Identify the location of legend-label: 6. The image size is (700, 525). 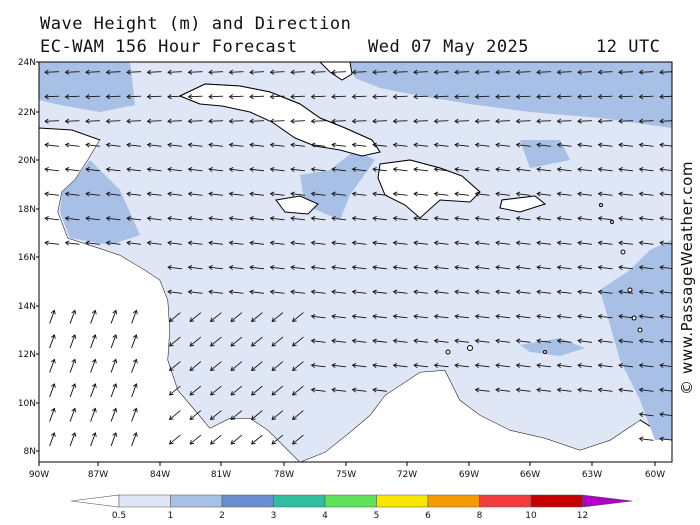
(428, 516).